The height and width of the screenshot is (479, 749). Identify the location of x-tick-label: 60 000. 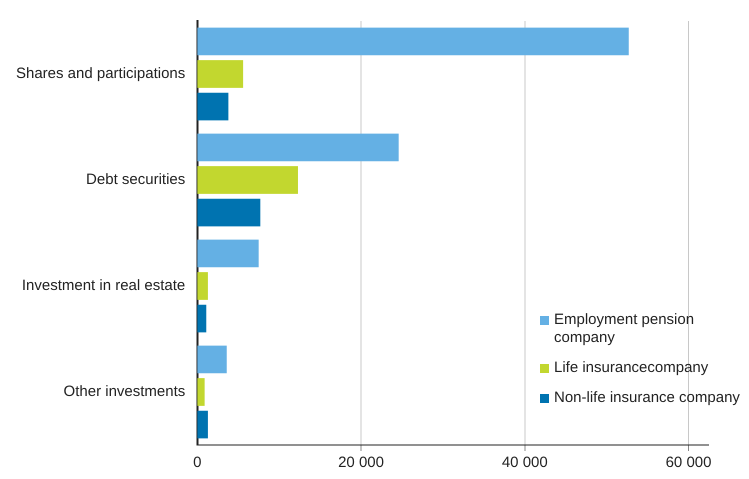
(689, 463).